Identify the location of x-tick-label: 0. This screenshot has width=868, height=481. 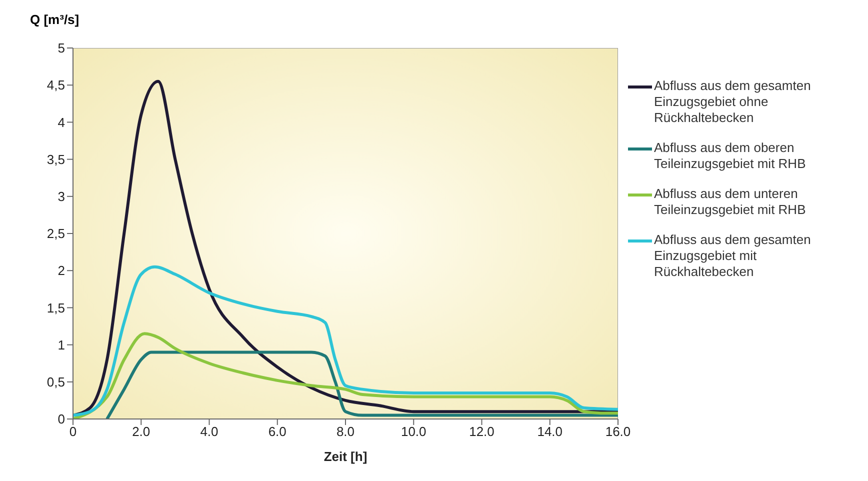
(73, 432).